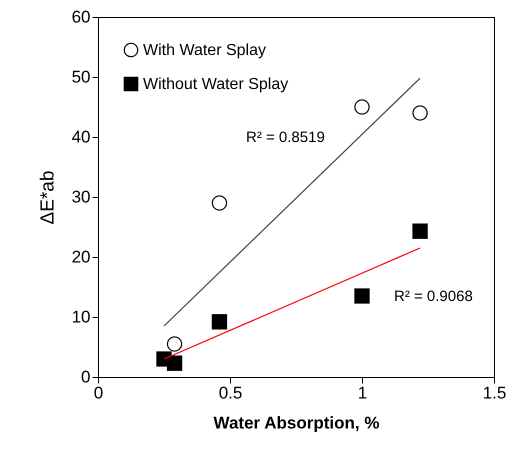 The height and width of the screenshot is (459, 516). I want to click on y-tick-label: 10, so click(81, 317).